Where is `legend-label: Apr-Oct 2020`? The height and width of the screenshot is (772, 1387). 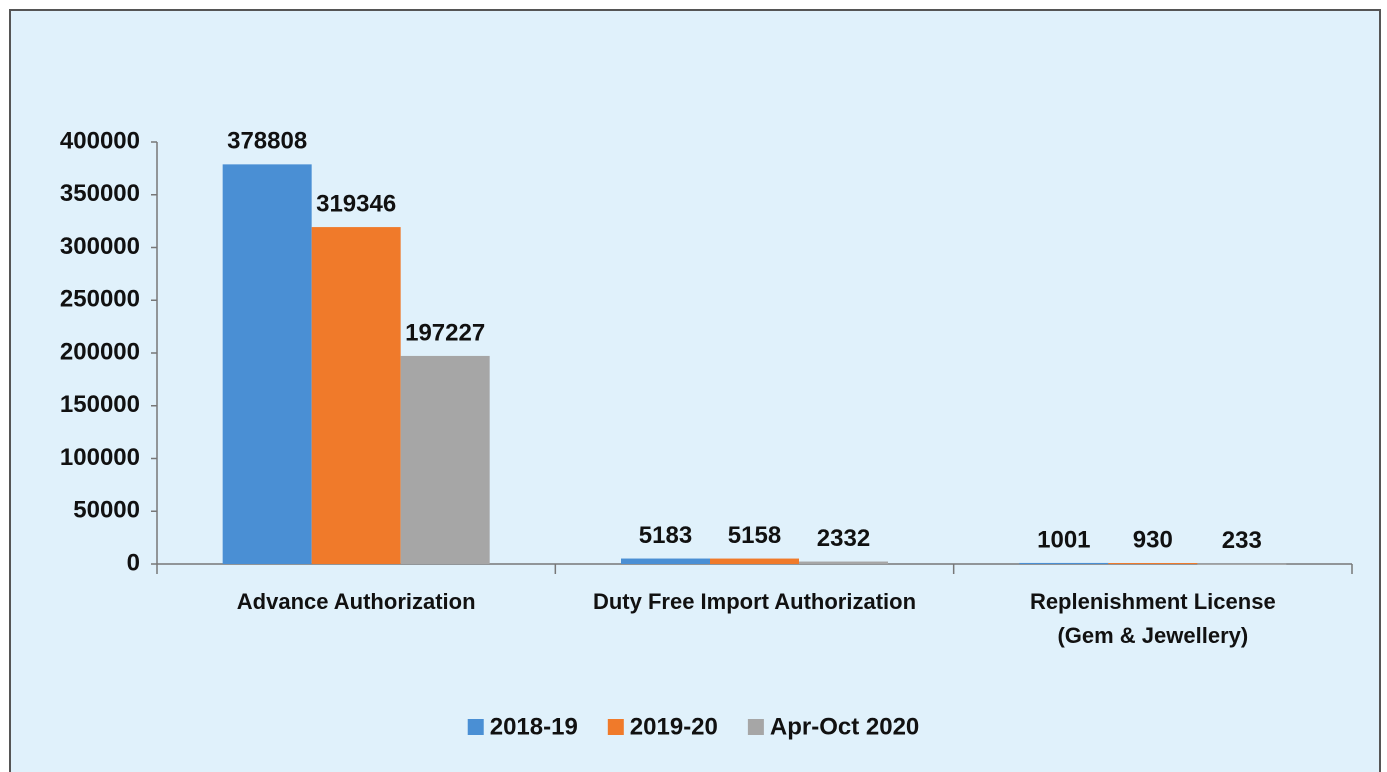 legend-label: Apr-Oct 2020 is located at coordinates (844, 726).